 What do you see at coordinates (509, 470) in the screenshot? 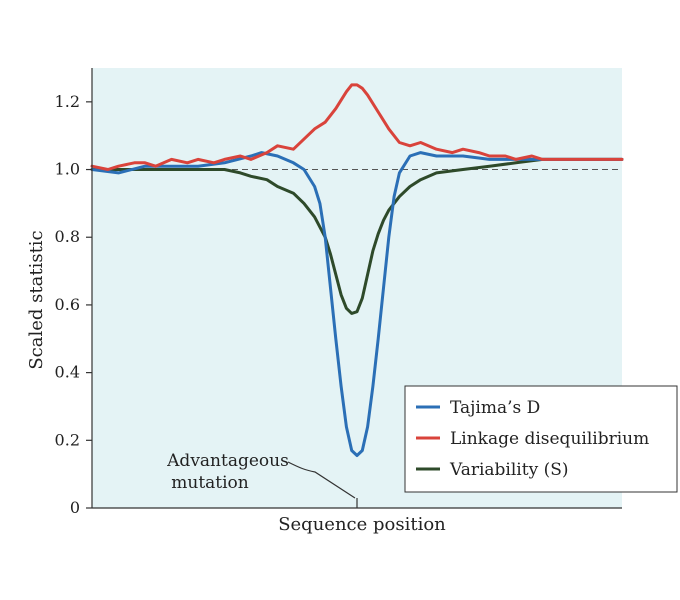
I see `legend-label-variability: Variability (S)` at bounding box center [509, 470].